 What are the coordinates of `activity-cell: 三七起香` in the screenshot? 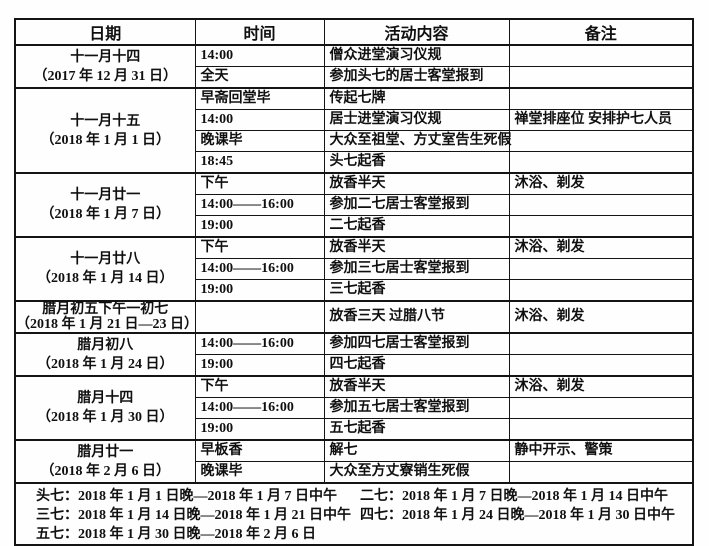 It's located at (416, 290).